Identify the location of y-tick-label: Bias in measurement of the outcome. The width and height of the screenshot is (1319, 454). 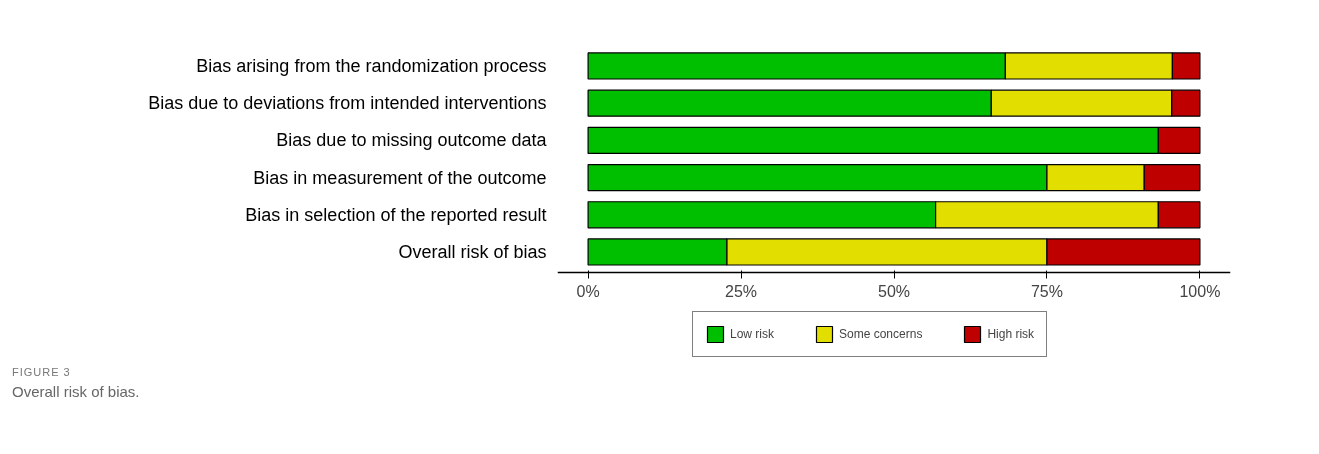
(400, 177).